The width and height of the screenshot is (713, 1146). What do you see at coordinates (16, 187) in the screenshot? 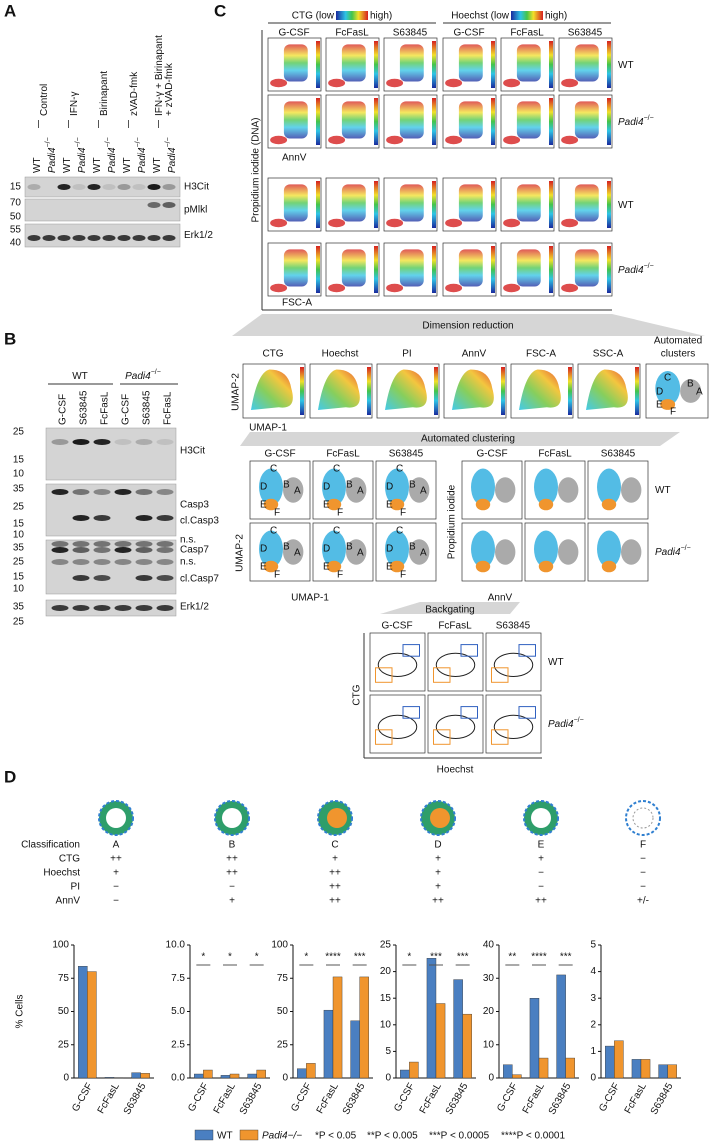
I see `kda-label: 15` at bounding box center [16, 187].